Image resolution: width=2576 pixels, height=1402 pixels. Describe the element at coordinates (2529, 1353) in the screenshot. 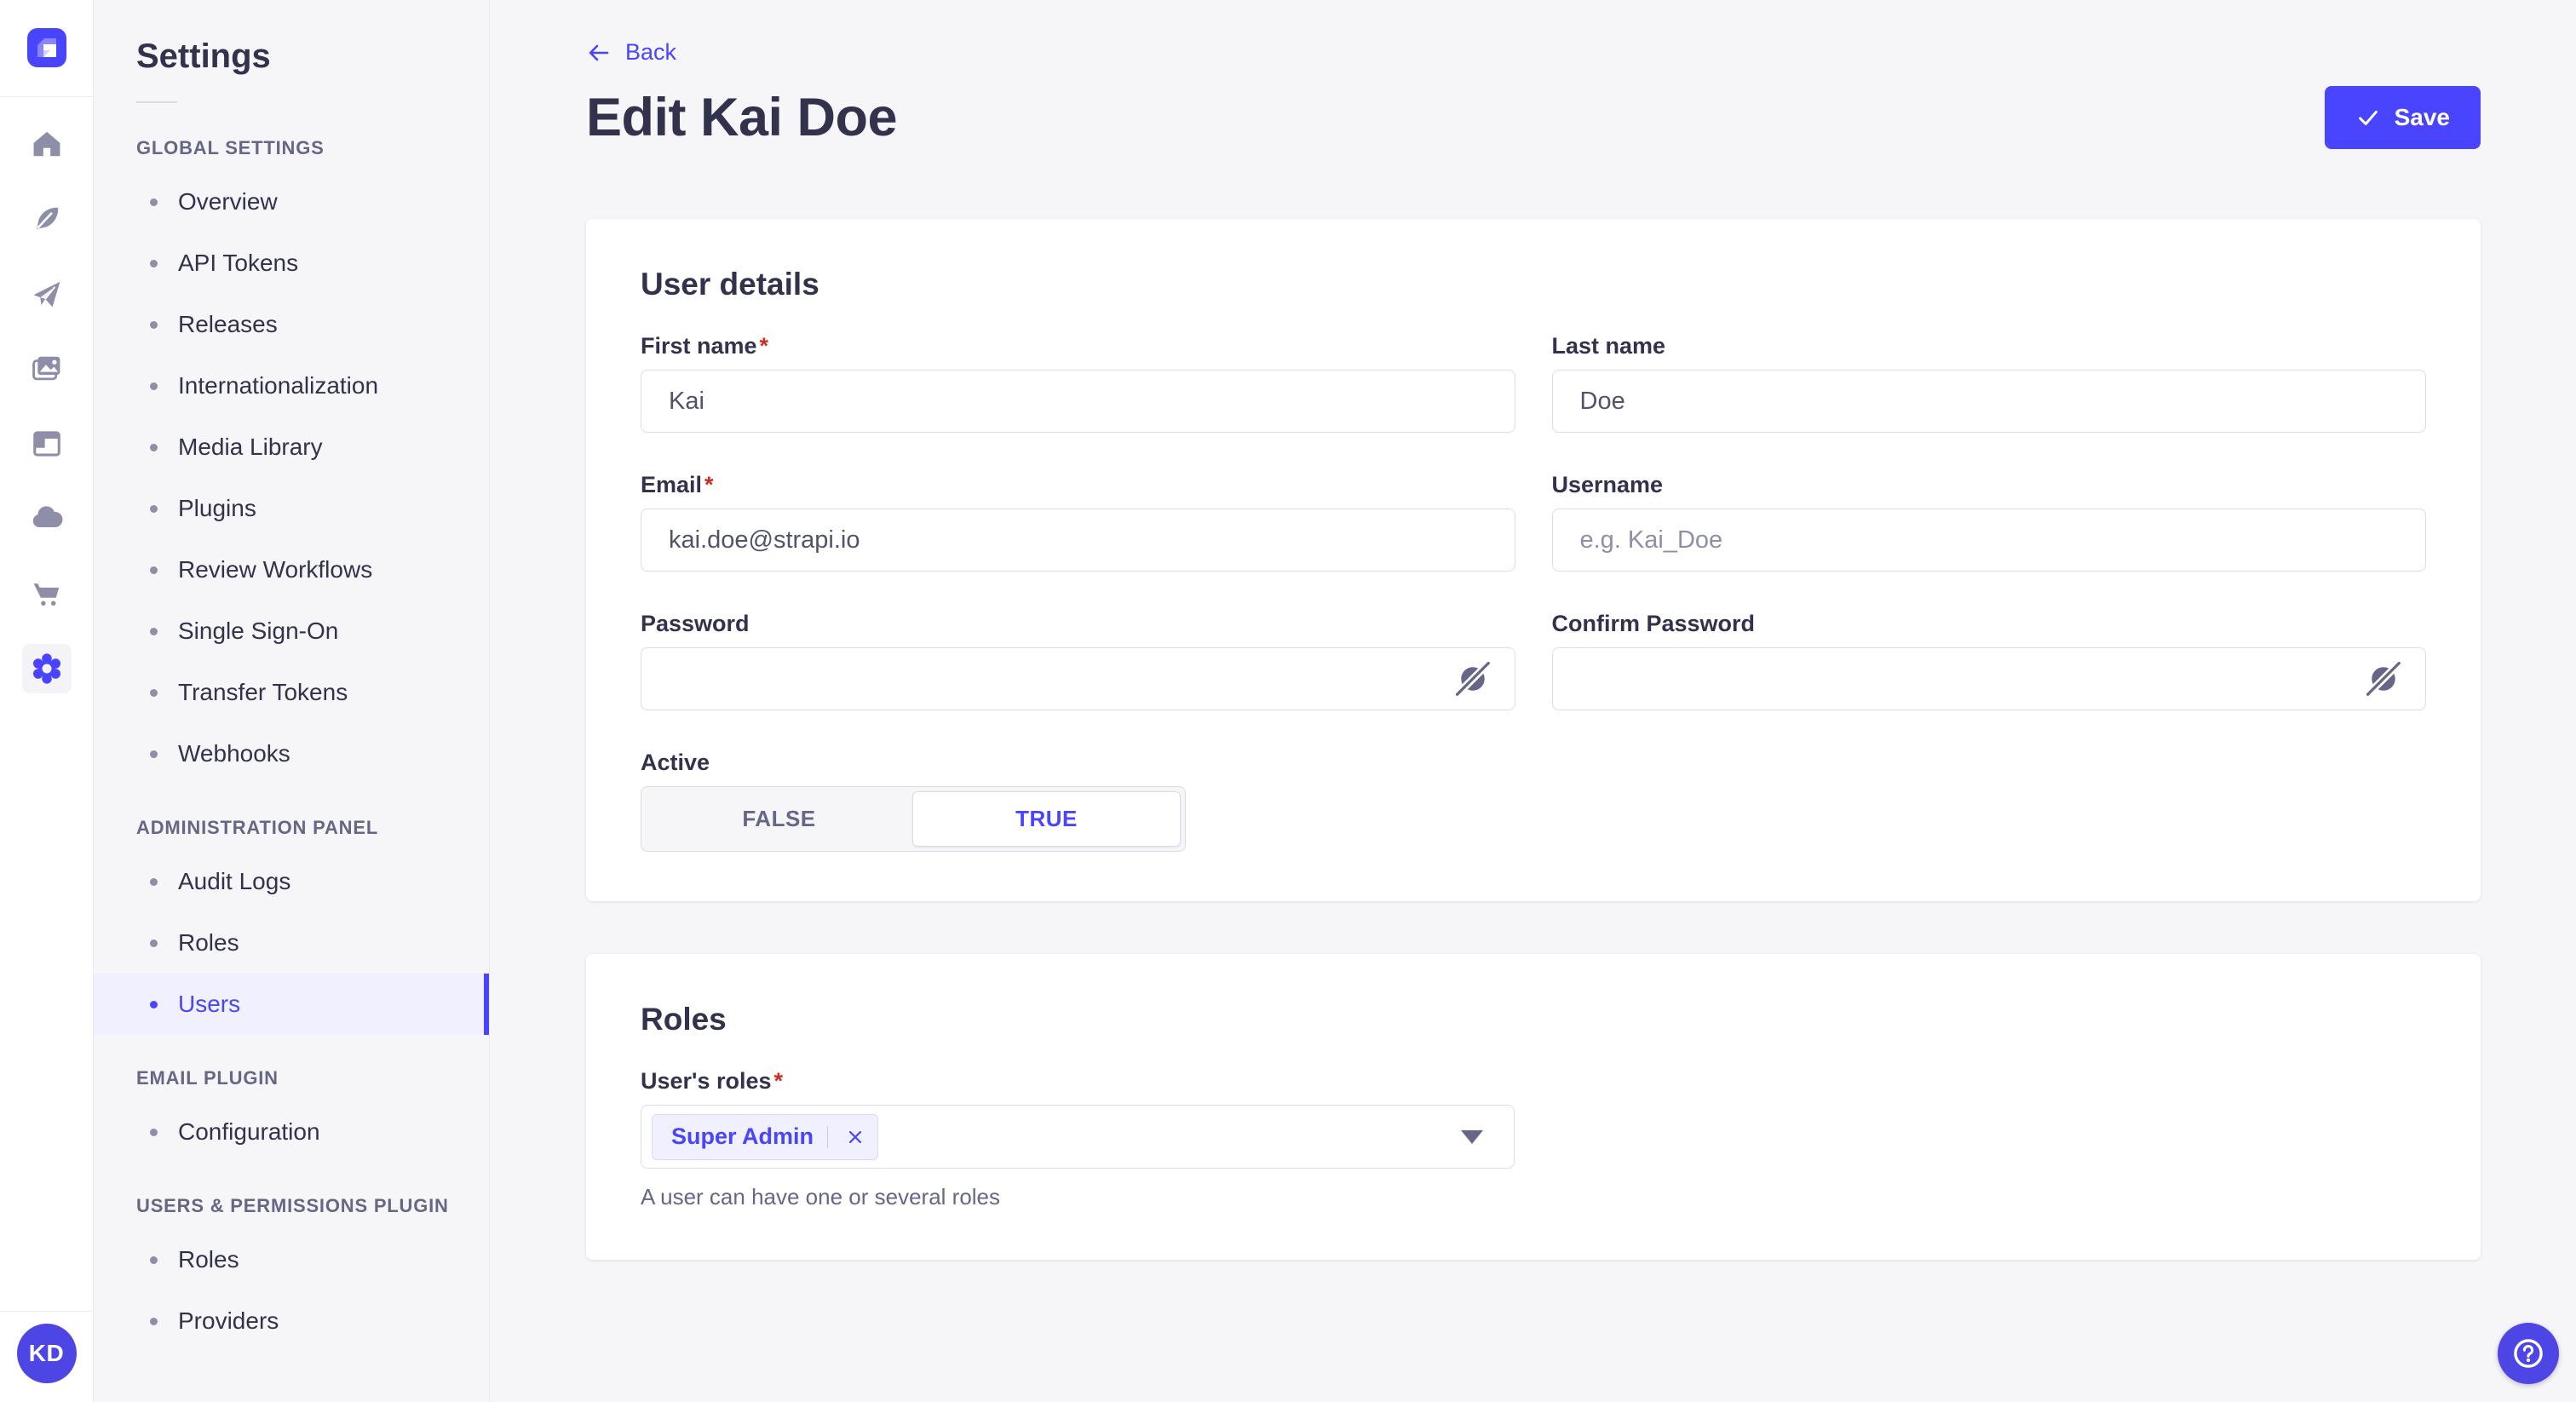

I see `help-button` at that location.